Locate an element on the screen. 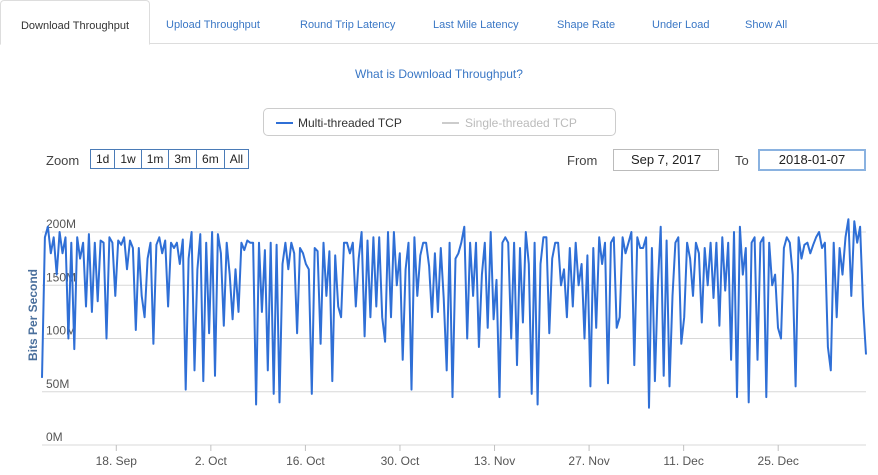  legend-line-multi is located at coordinates (284, 123).